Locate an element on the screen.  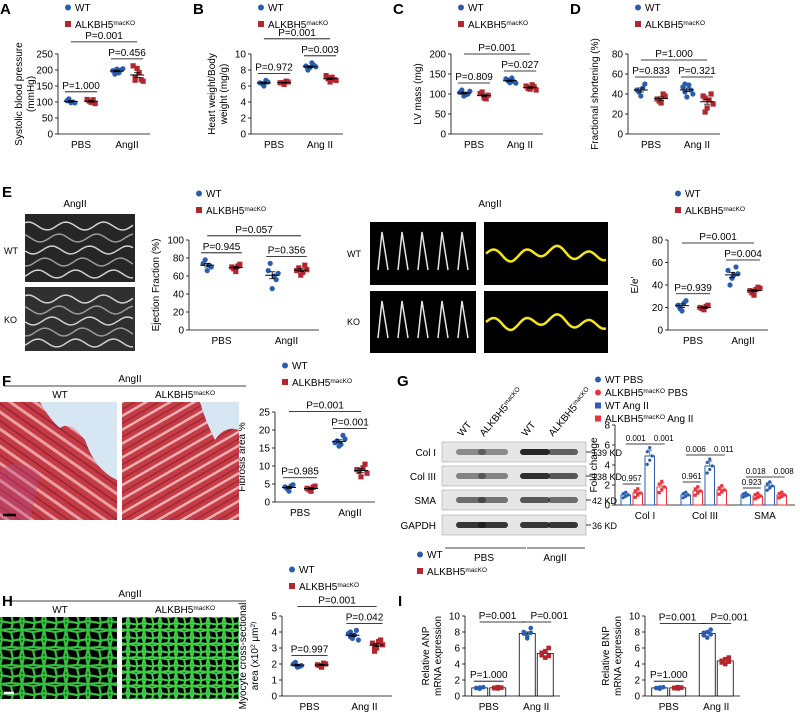
y-axis-label: Heart weight/Body is located at coordinates (212, 94).